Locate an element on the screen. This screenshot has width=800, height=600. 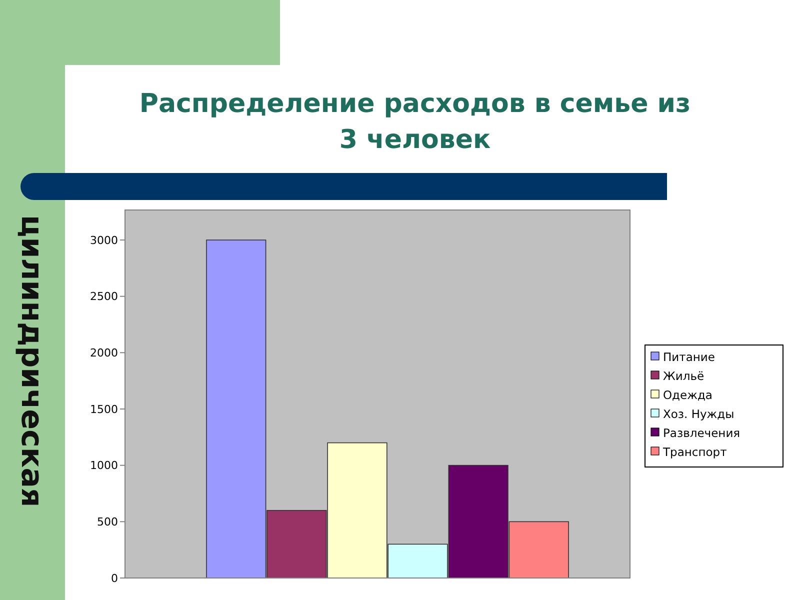
legend-label: Питание is located at coordinates (689, 357).